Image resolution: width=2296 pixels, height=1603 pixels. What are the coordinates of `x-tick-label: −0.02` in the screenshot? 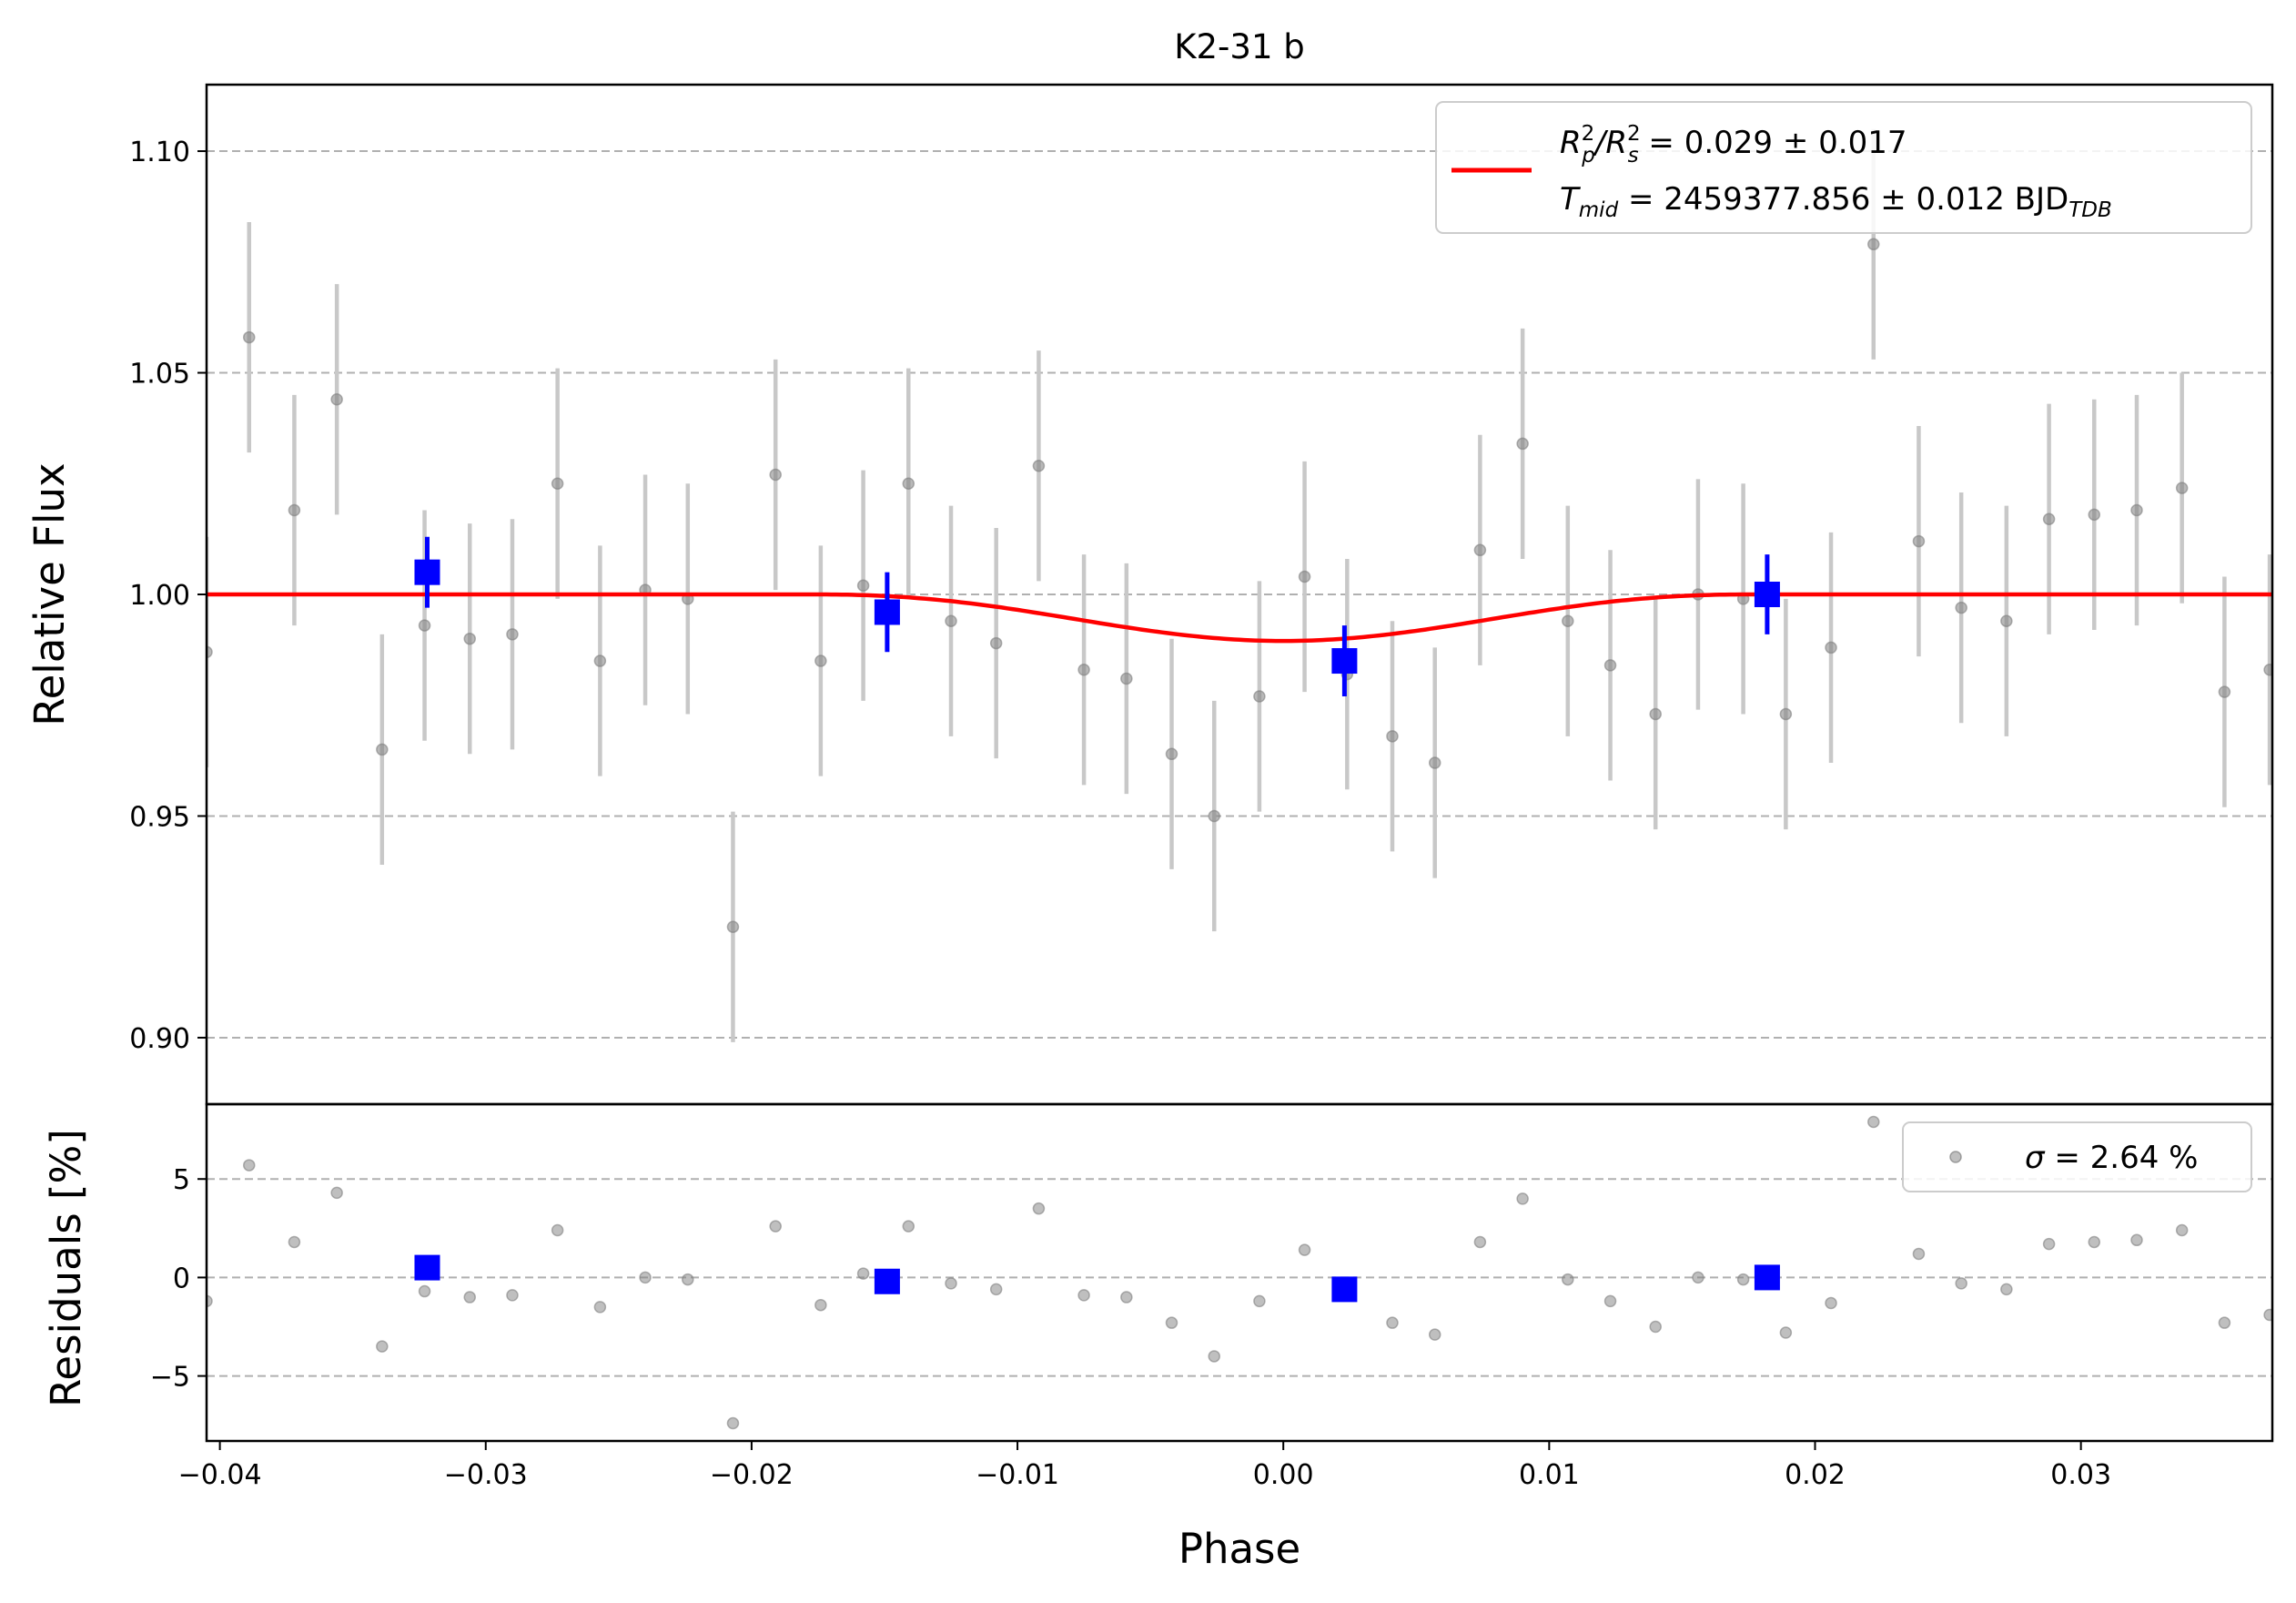 It's located at (752, 1475).